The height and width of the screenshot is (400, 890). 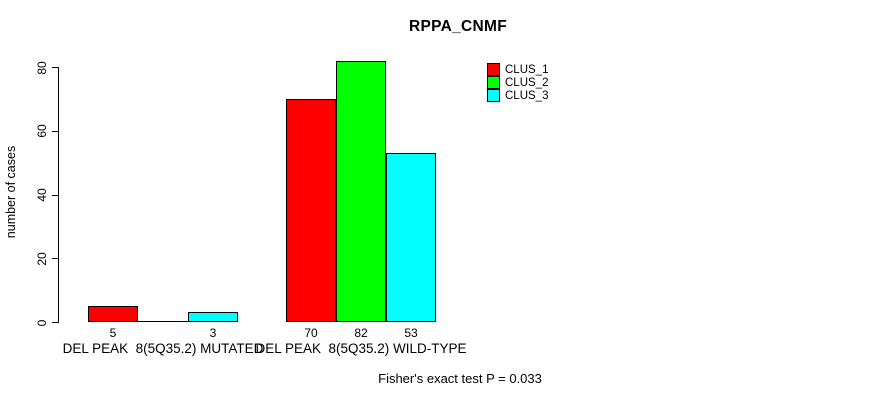 What do you see at coordinates (527, 69) in the screenshot?
I see `legend-label: CLUS_1` at bounding box center [527, 69].